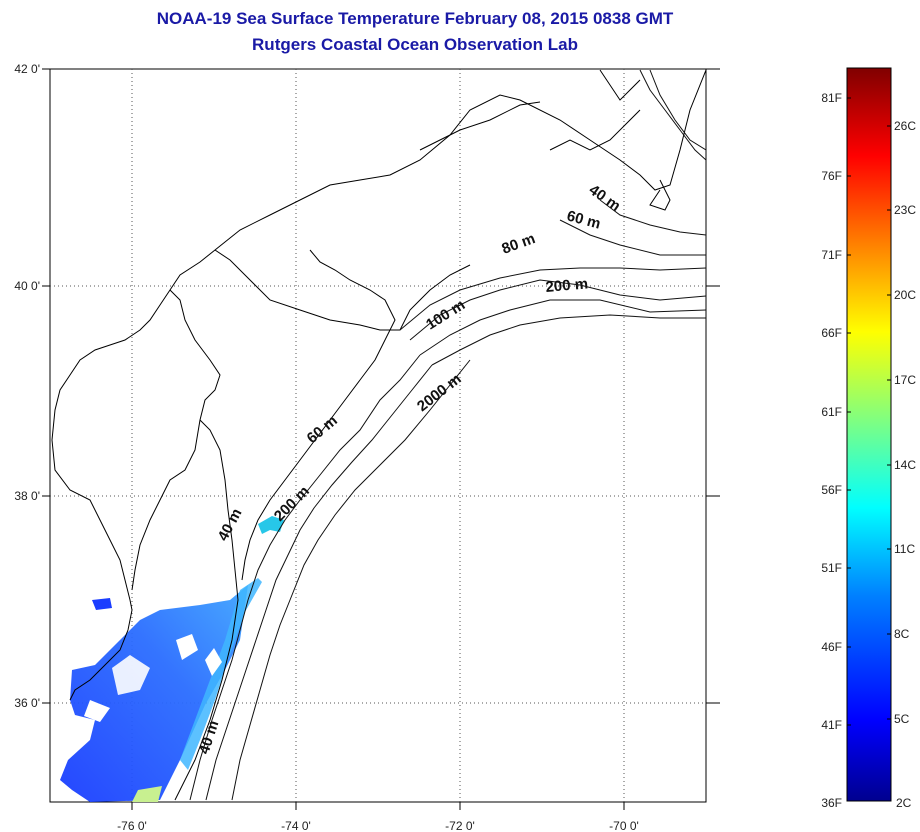  Describe the element at coordinates (831, 255) in the screenshot. I see `colorbar-f-label: 71F` at that location.